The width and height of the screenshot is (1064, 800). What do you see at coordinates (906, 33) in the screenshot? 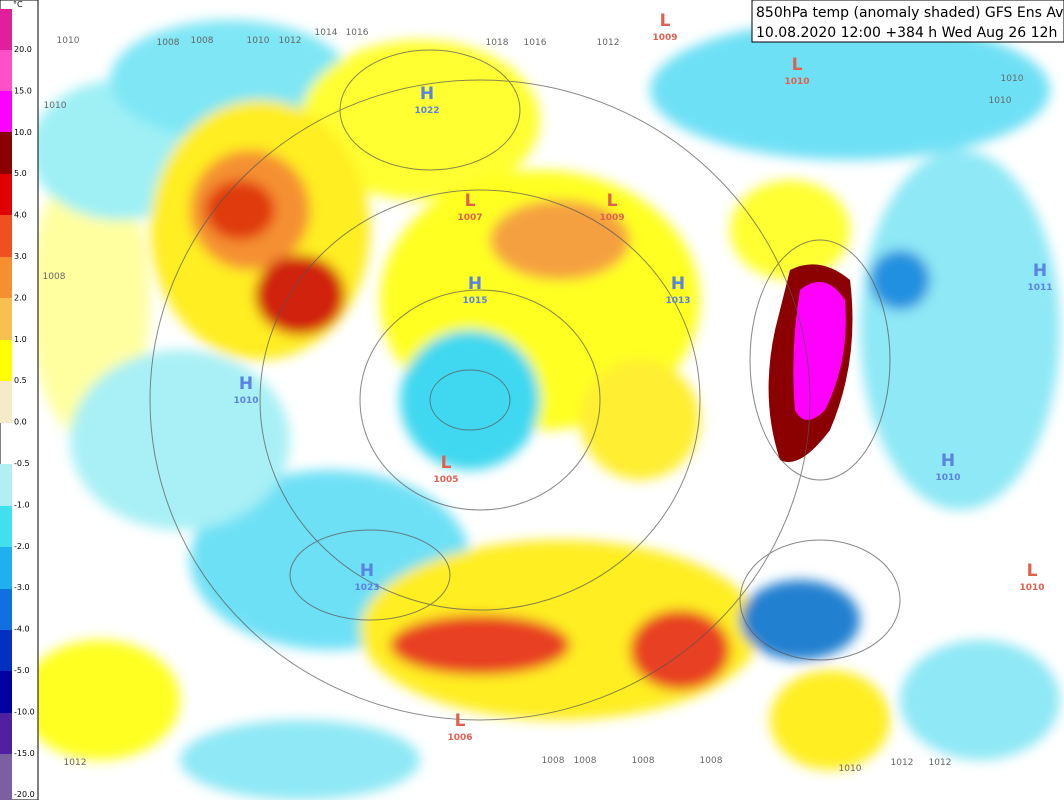
I see `title-line-2: 10.08.2020 12:00 +384 h Wed Aug 26 12h` at bounding box center [906, 33].